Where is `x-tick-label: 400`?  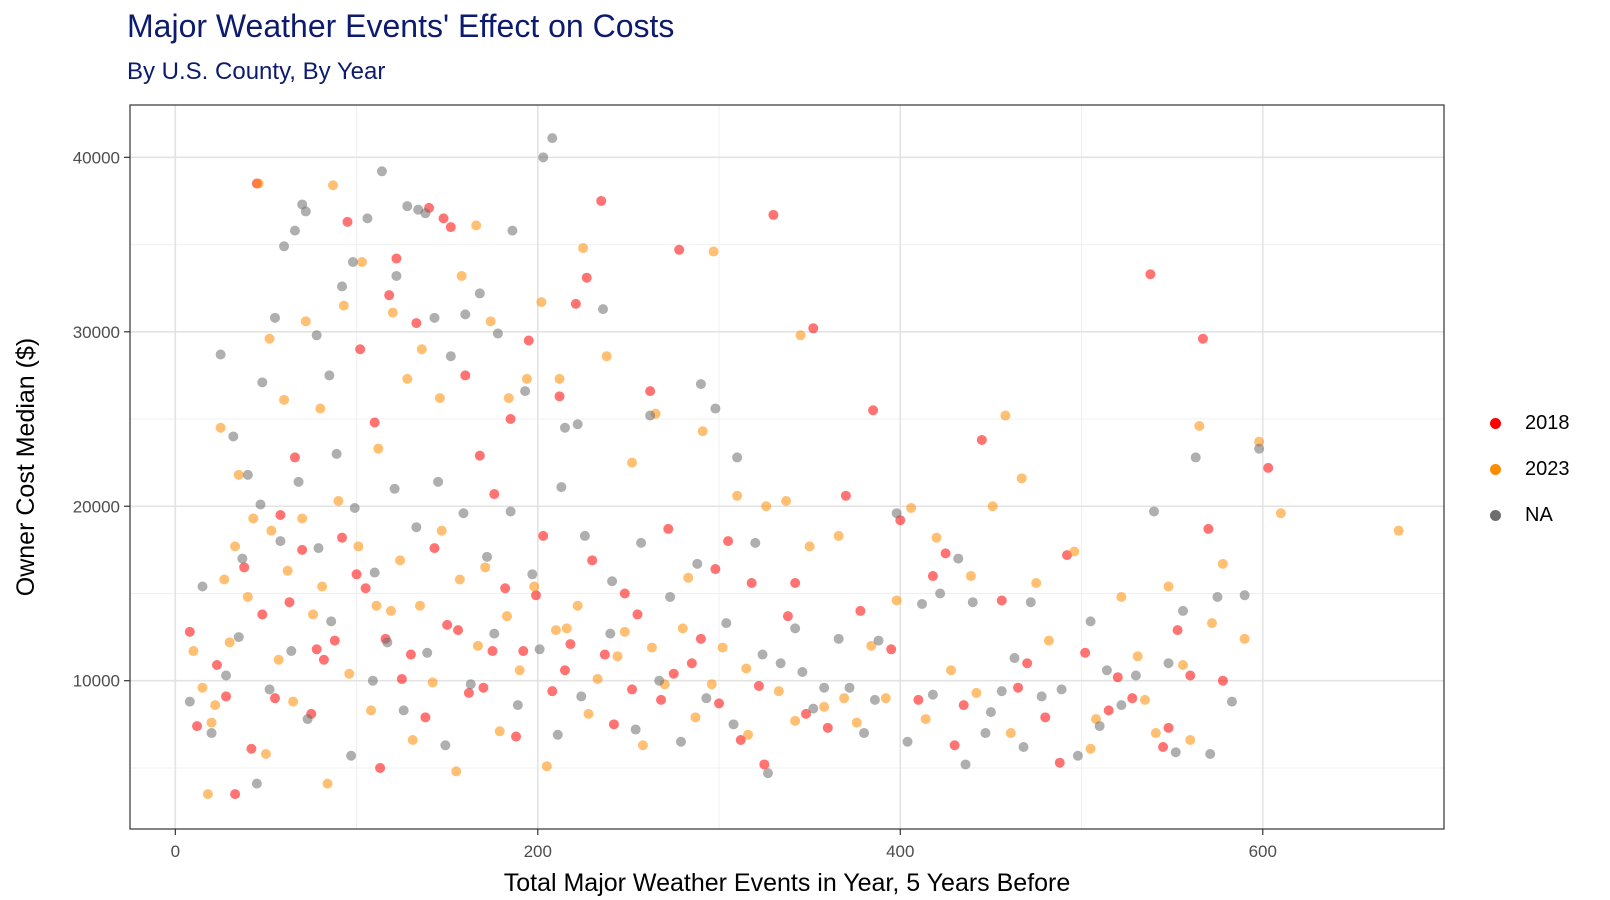 x-tick-label: 400 is located at coordinates (900, 851).